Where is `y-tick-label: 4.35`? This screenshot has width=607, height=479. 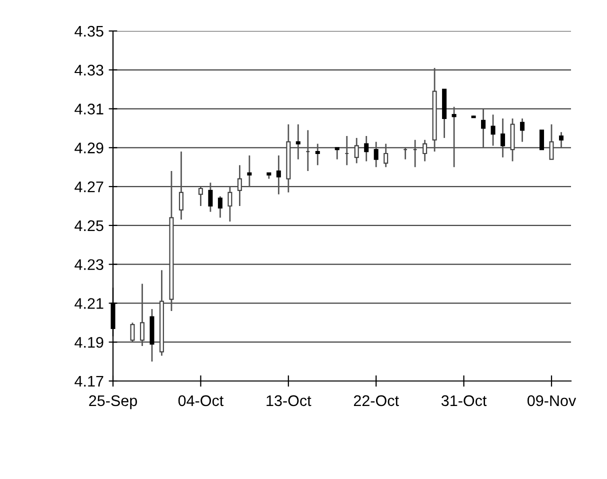 y-tick-label: 4.35 is located at coordinates (89, 31).